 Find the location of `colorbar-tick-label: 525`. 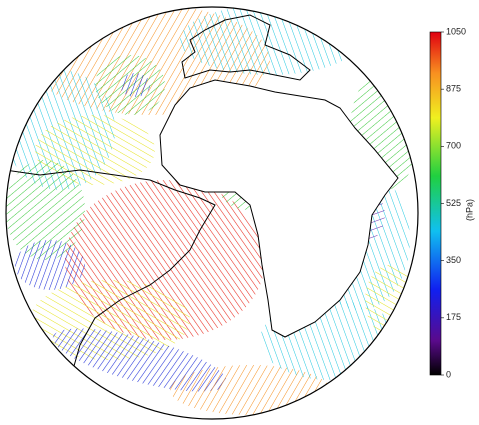

colorbar-tick-label: 525 is located at coordinates (453, 203).